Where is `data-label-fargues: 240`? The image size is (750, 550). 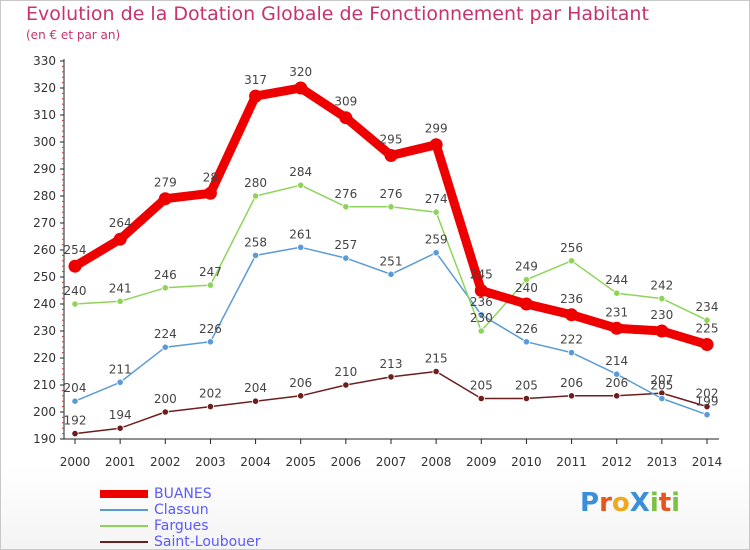
data-label-fargues: 240 is located at coordinates (75, 291).